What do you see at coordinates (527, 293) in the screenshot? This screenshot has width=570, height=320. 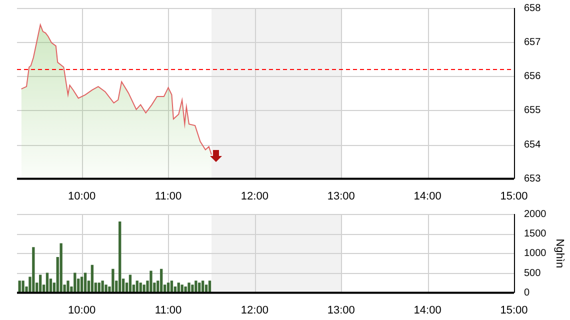 I see `y-tick-label: 0` at bounding box center [527, 293].